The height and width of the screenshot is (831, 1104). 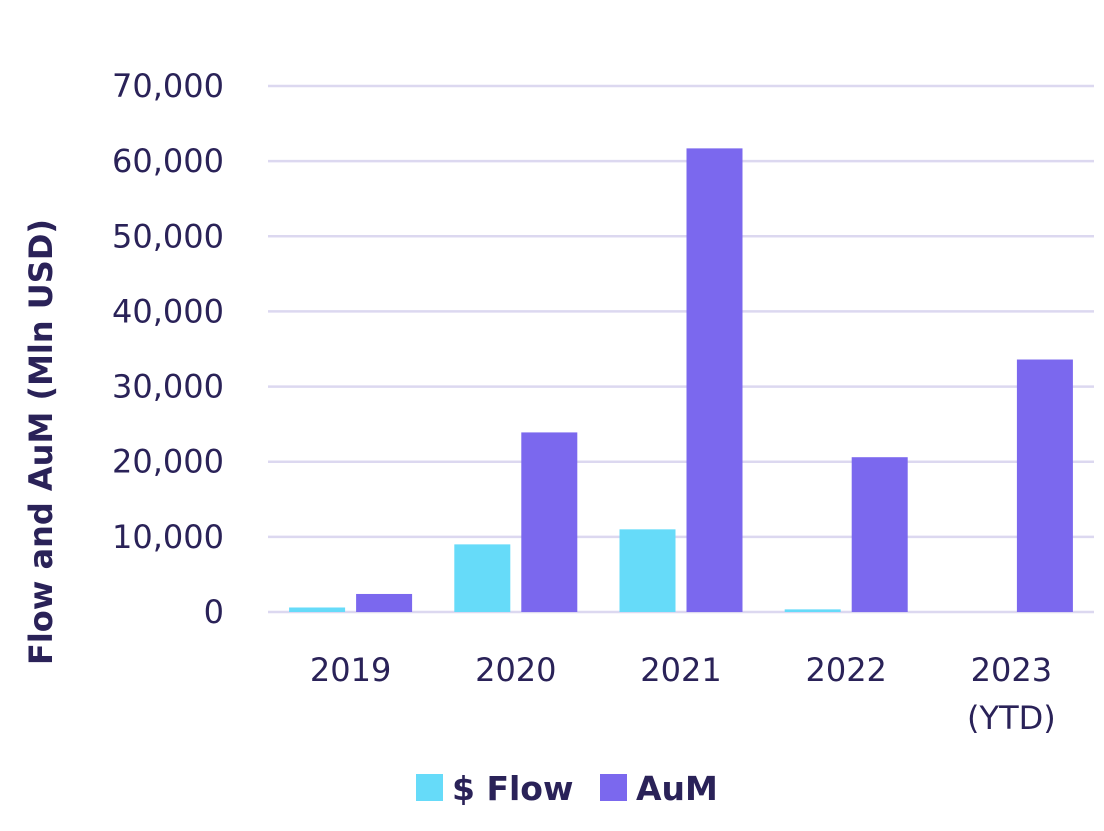 I want to click on x-tick-label: 2020, so click(x=515, y=670).